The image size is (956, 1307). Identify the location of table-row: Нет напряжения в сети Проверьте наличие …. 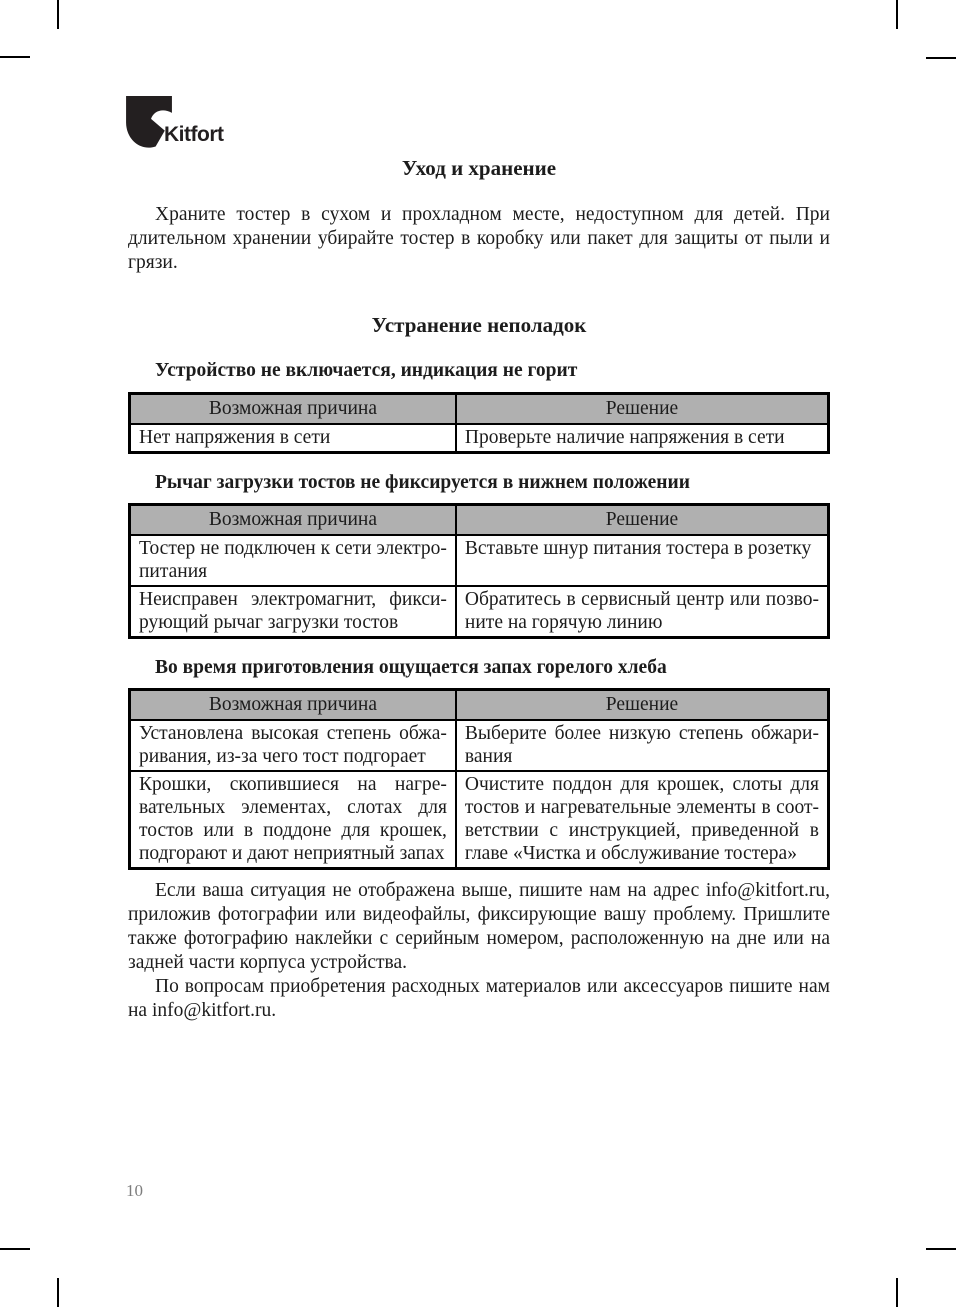
(479, 438).